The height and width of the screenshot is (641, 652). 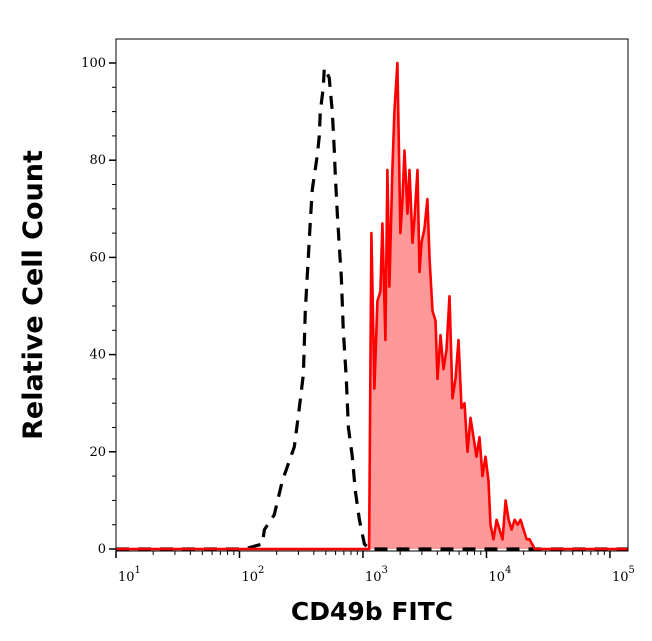 What do you see at coordinates (93, 63) in the screenshot?
I see `y-tick-label: 100` at bounding box center [93, 63].